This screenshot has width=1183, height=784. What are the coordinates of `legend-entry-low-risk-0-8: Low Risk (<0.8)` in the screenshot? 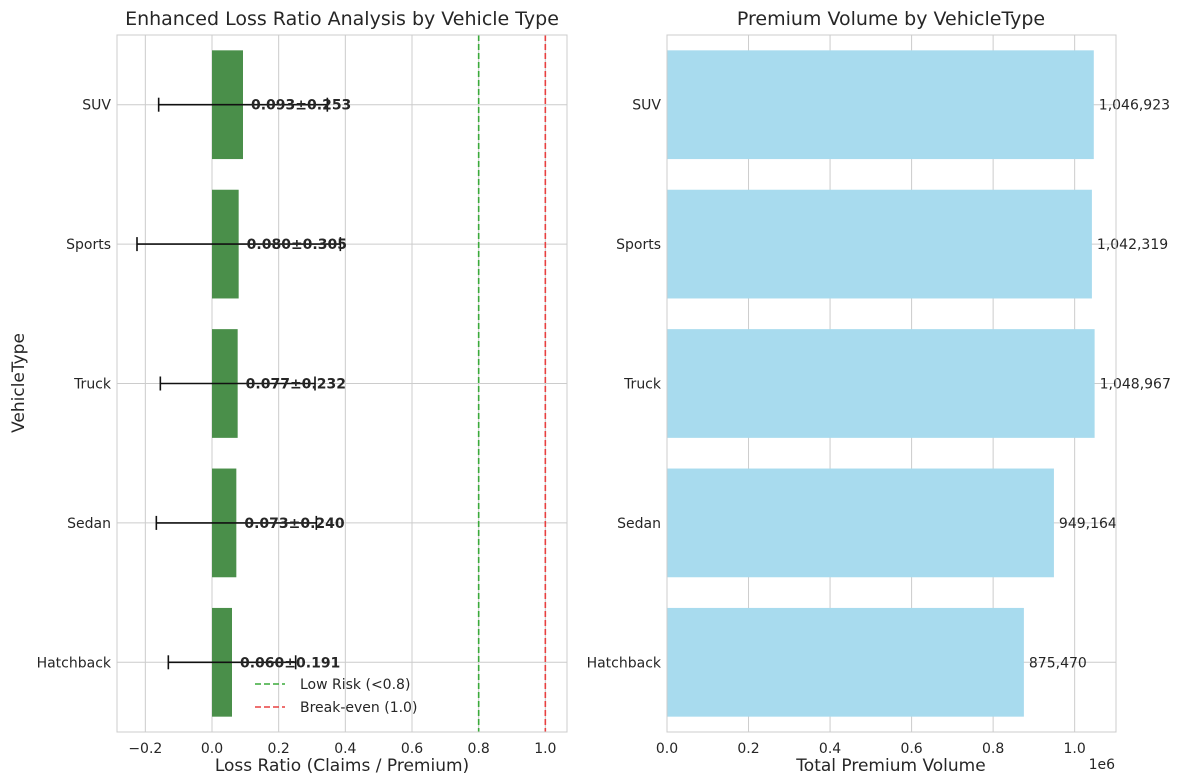 It's located at (355, 685).